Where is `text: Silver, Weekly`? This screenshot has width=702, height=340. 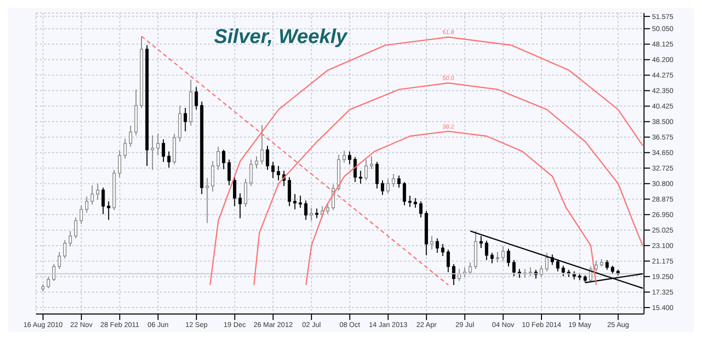
text: Silver, Weekly is located at coordinates (281, 37).